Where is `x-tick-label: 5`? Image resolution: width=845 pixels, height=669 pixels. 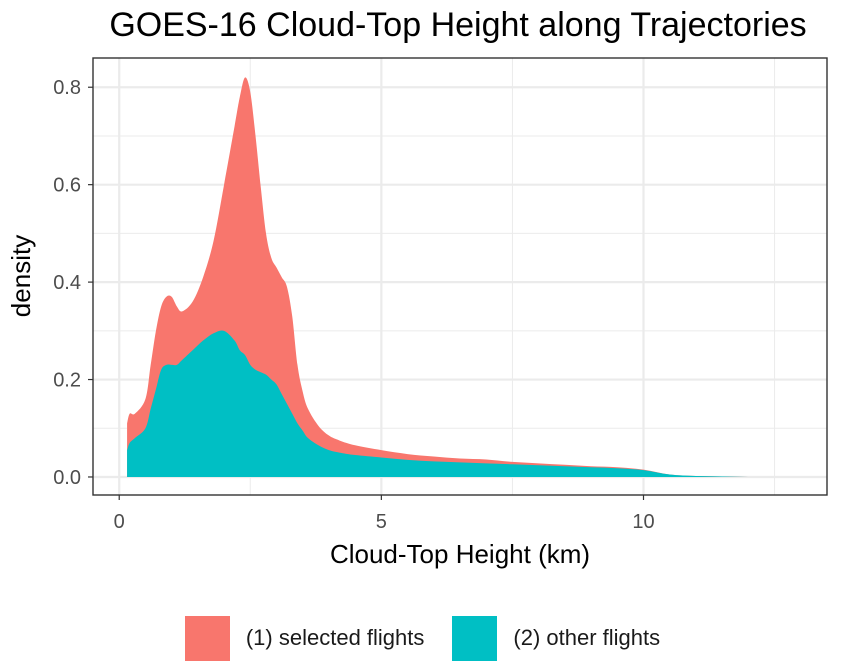 x-tick-label: 5 is located at coordinates (381, 522).